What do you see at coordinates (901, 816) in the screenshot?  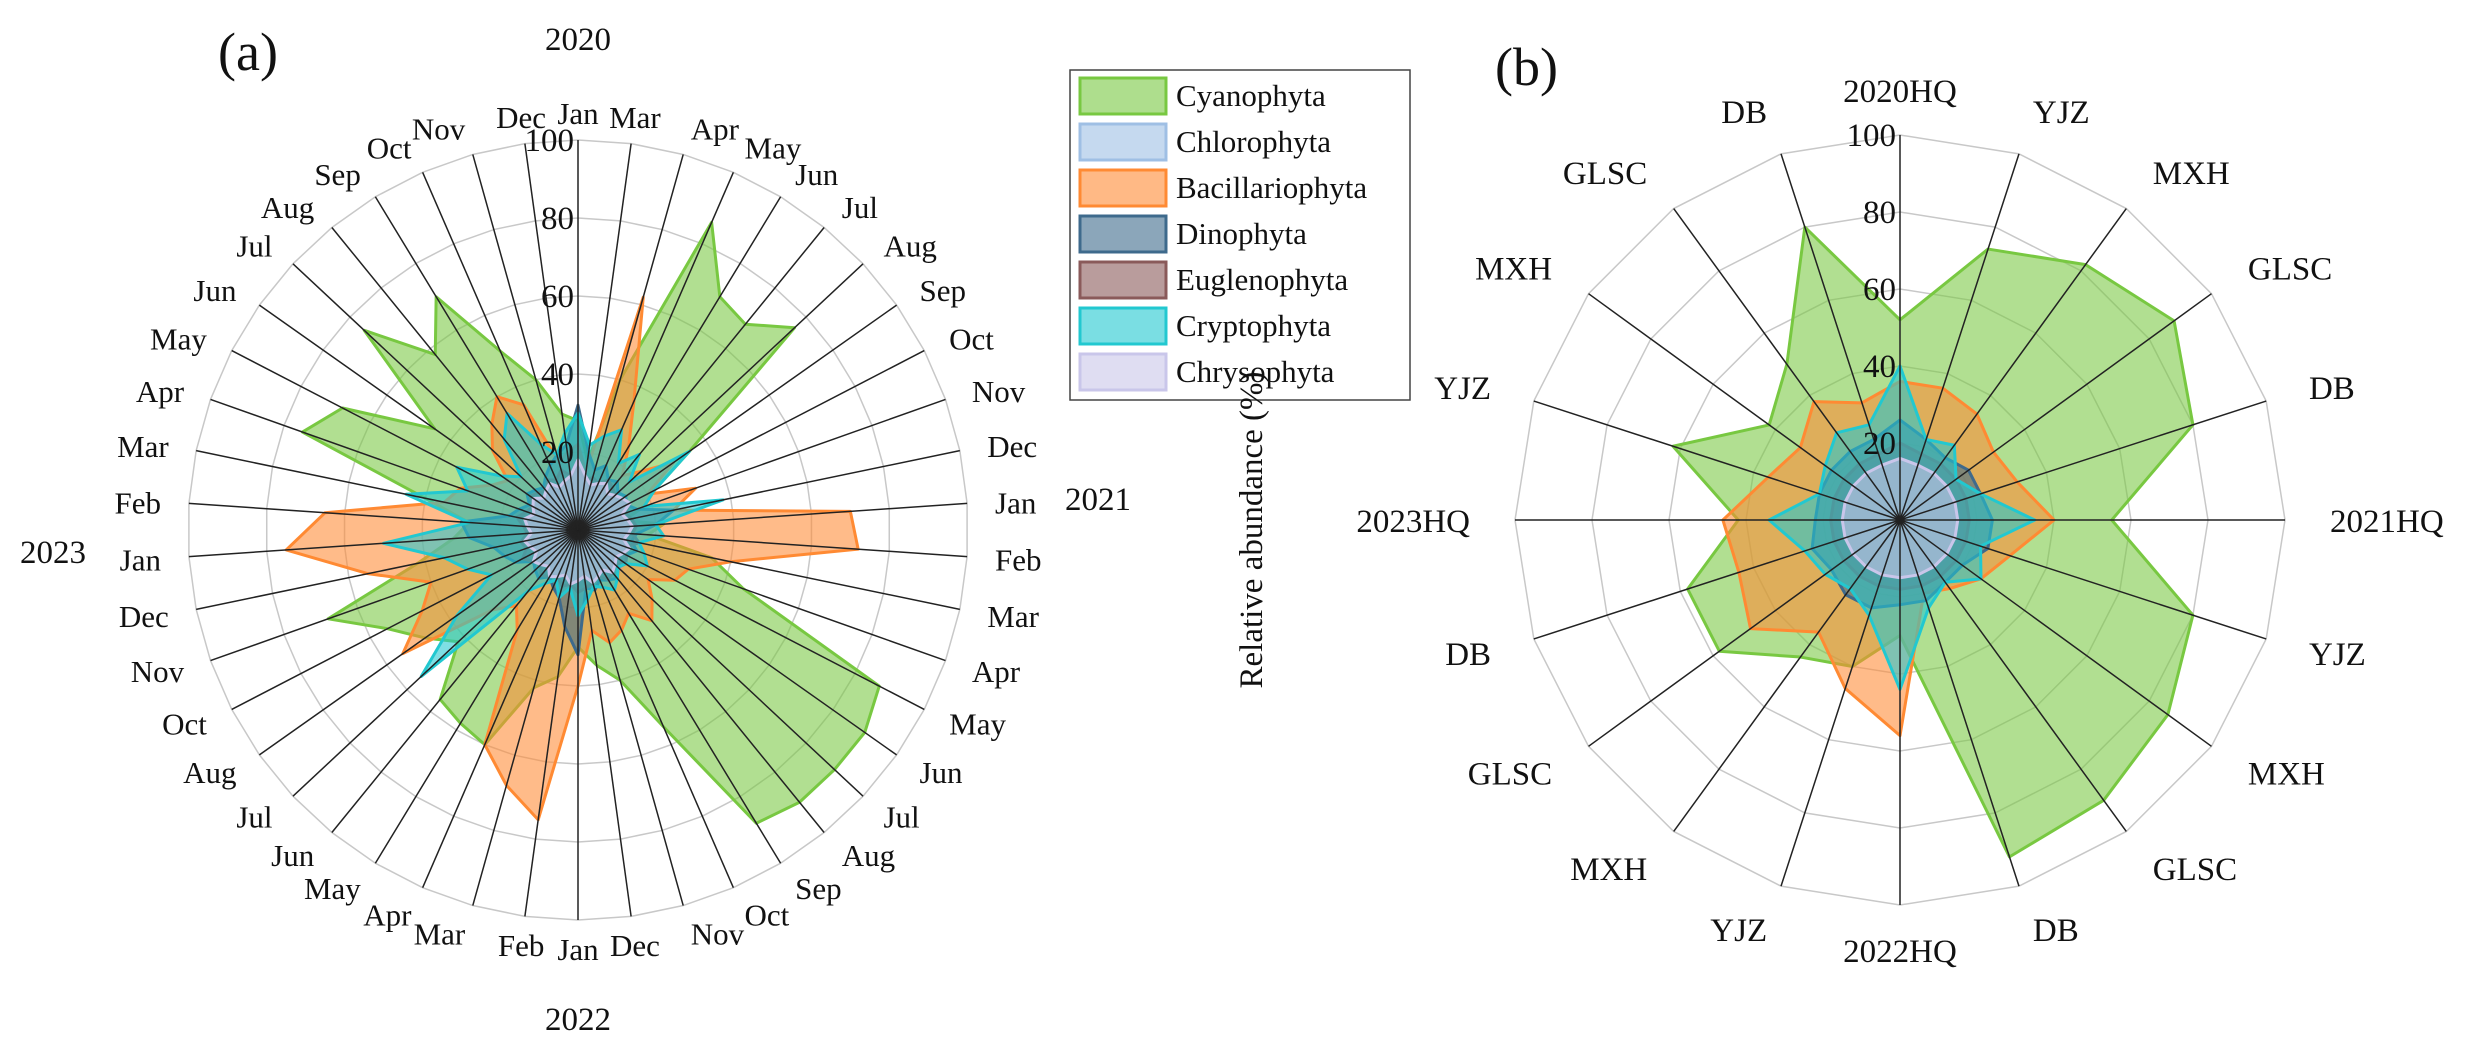 I see `category-label: Jul` at bounding box center [901, 816].